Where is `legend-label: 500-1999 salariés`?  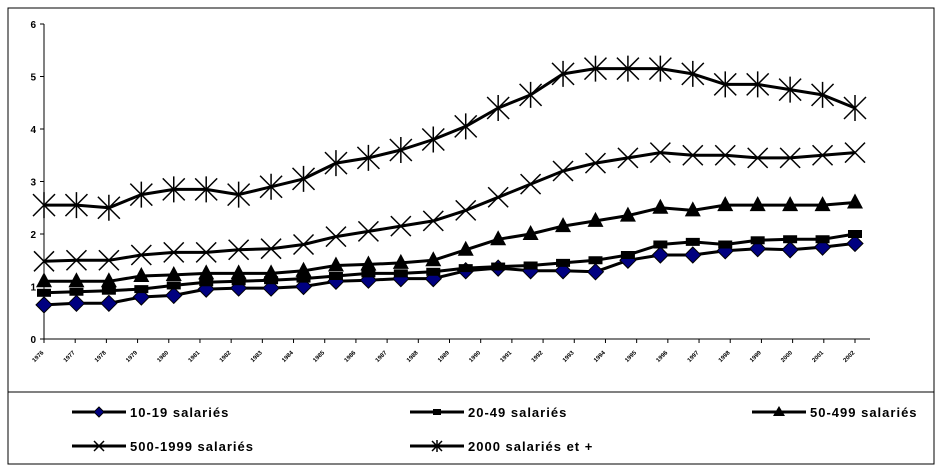 legend-label: 500-1999 salariés is located at coordinates (192, 446).